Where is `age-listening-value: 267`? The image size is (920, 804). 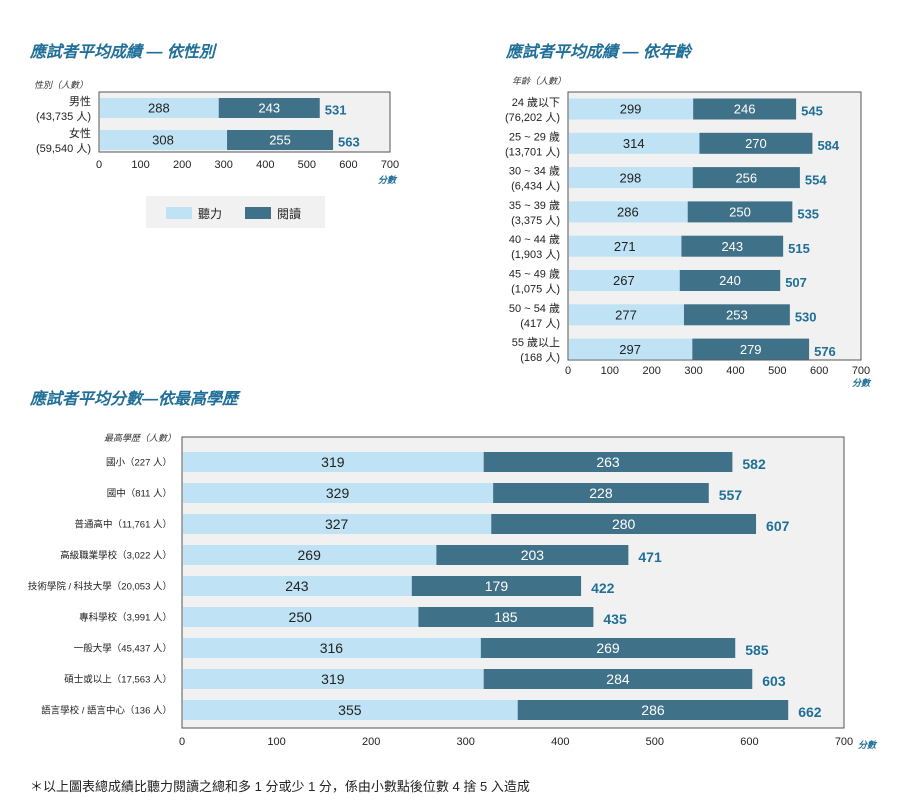
age-listening-value: 267 is located at coordinates (624, 280).